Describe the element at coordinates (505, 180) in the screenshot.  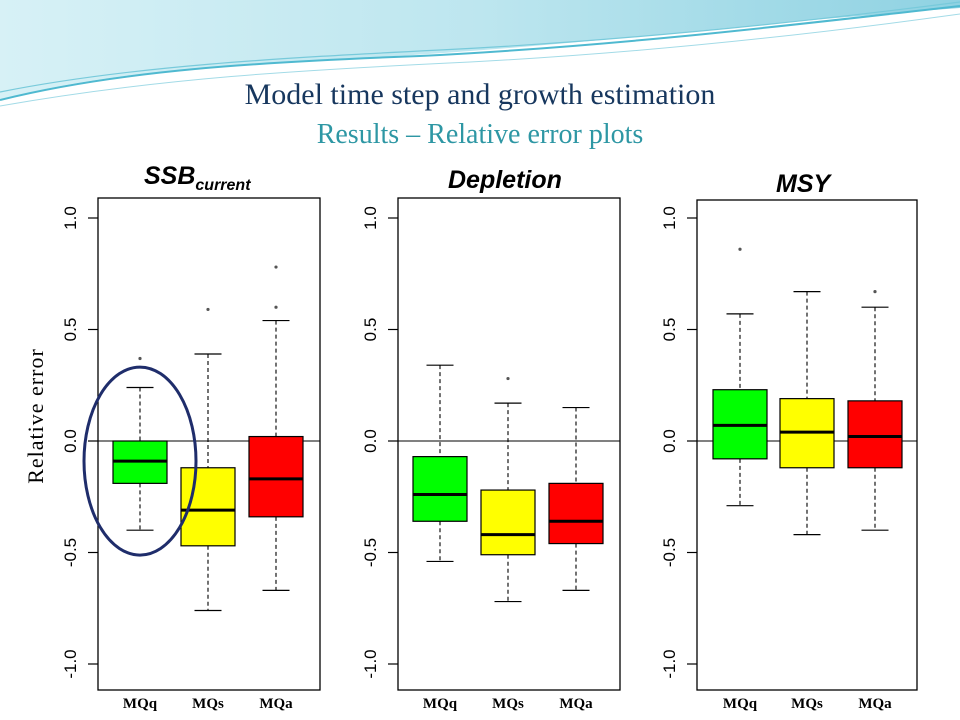
I see `panel-title-depletion: Depletion` at that location.